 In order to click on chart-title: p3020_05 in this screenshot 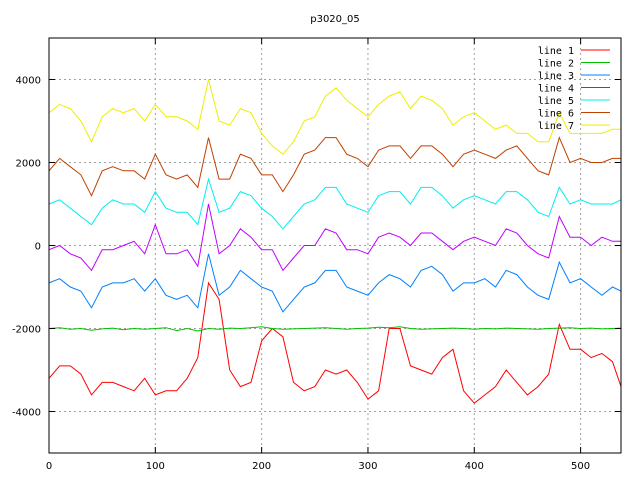, I will do `click(335, 19)`.